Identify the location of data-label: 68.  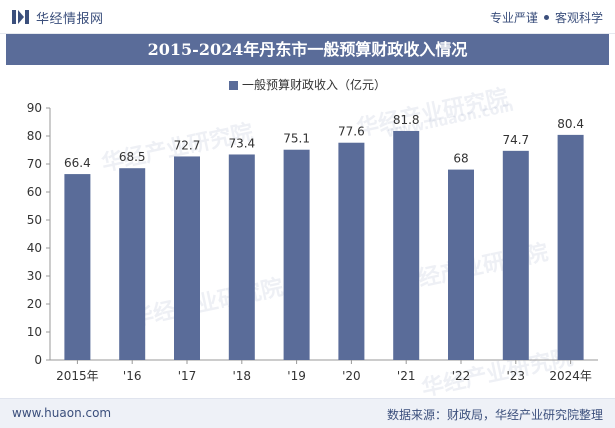
(460, 159).